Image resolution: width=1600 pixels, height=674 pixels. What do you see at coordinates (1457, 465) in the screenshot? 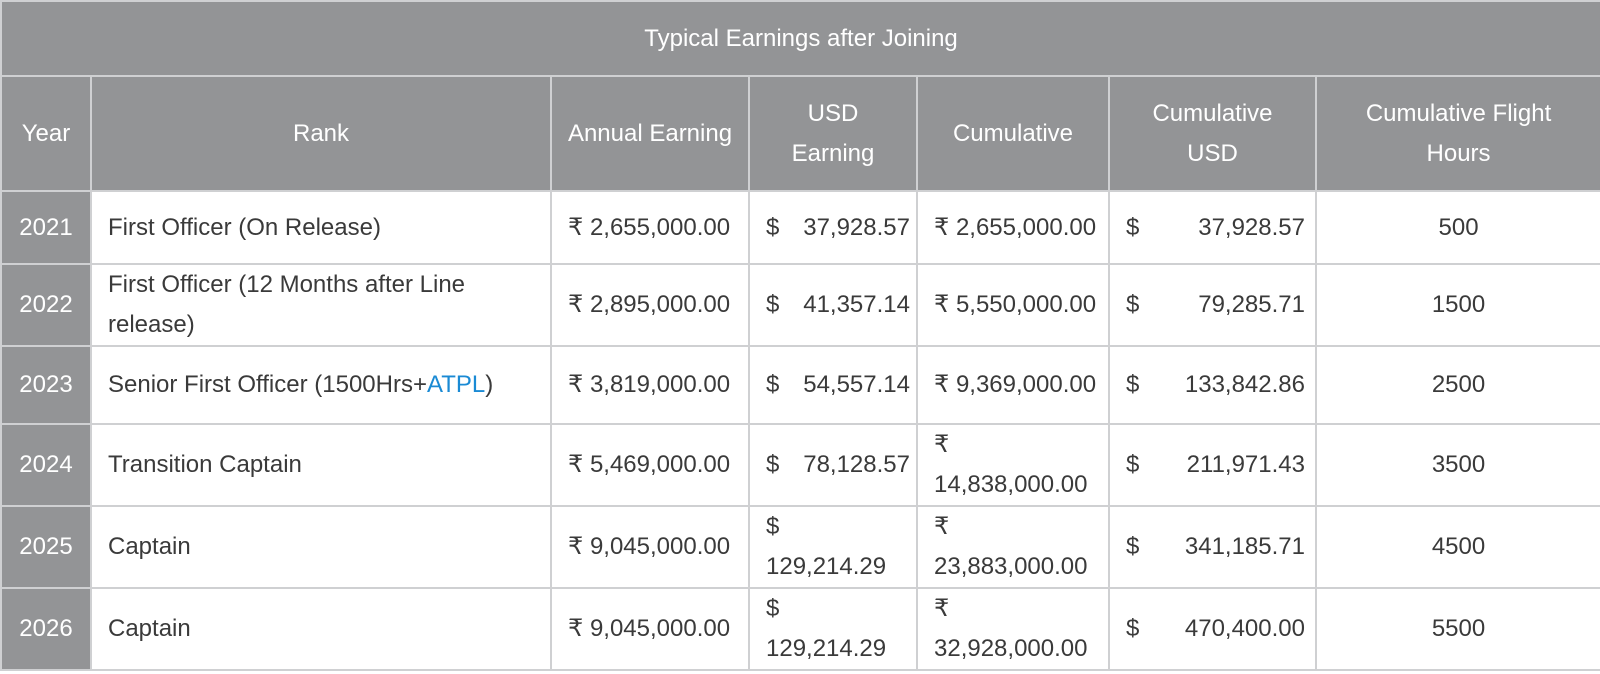
I see `flight-hours-cell: 3500` at bounding box center [1457, 465].